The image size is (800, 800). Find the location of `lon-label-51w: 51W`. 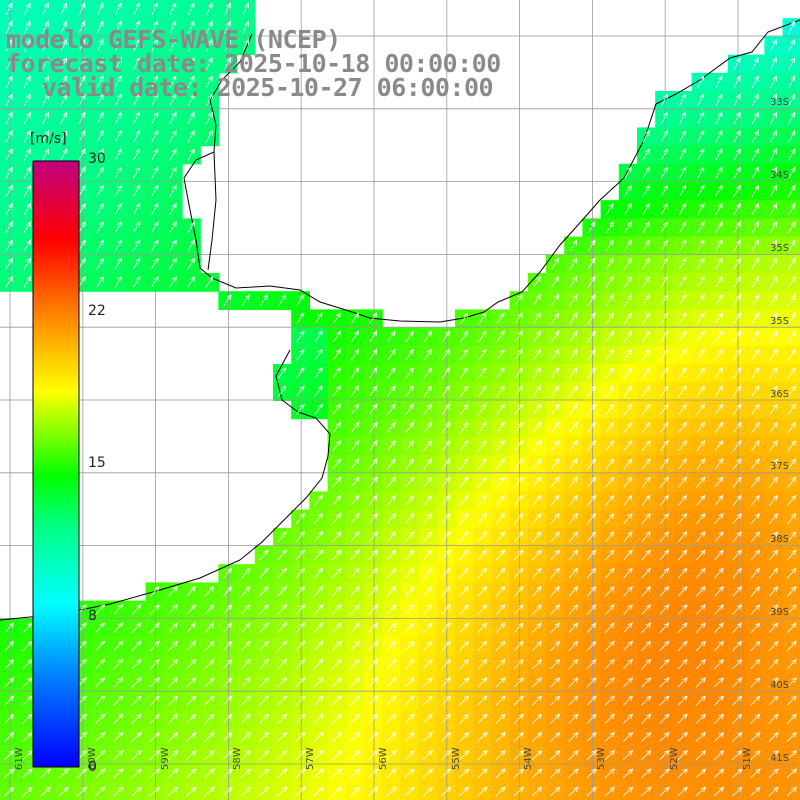

lon-label-51w: 51W is located at coordinates (747, 758).